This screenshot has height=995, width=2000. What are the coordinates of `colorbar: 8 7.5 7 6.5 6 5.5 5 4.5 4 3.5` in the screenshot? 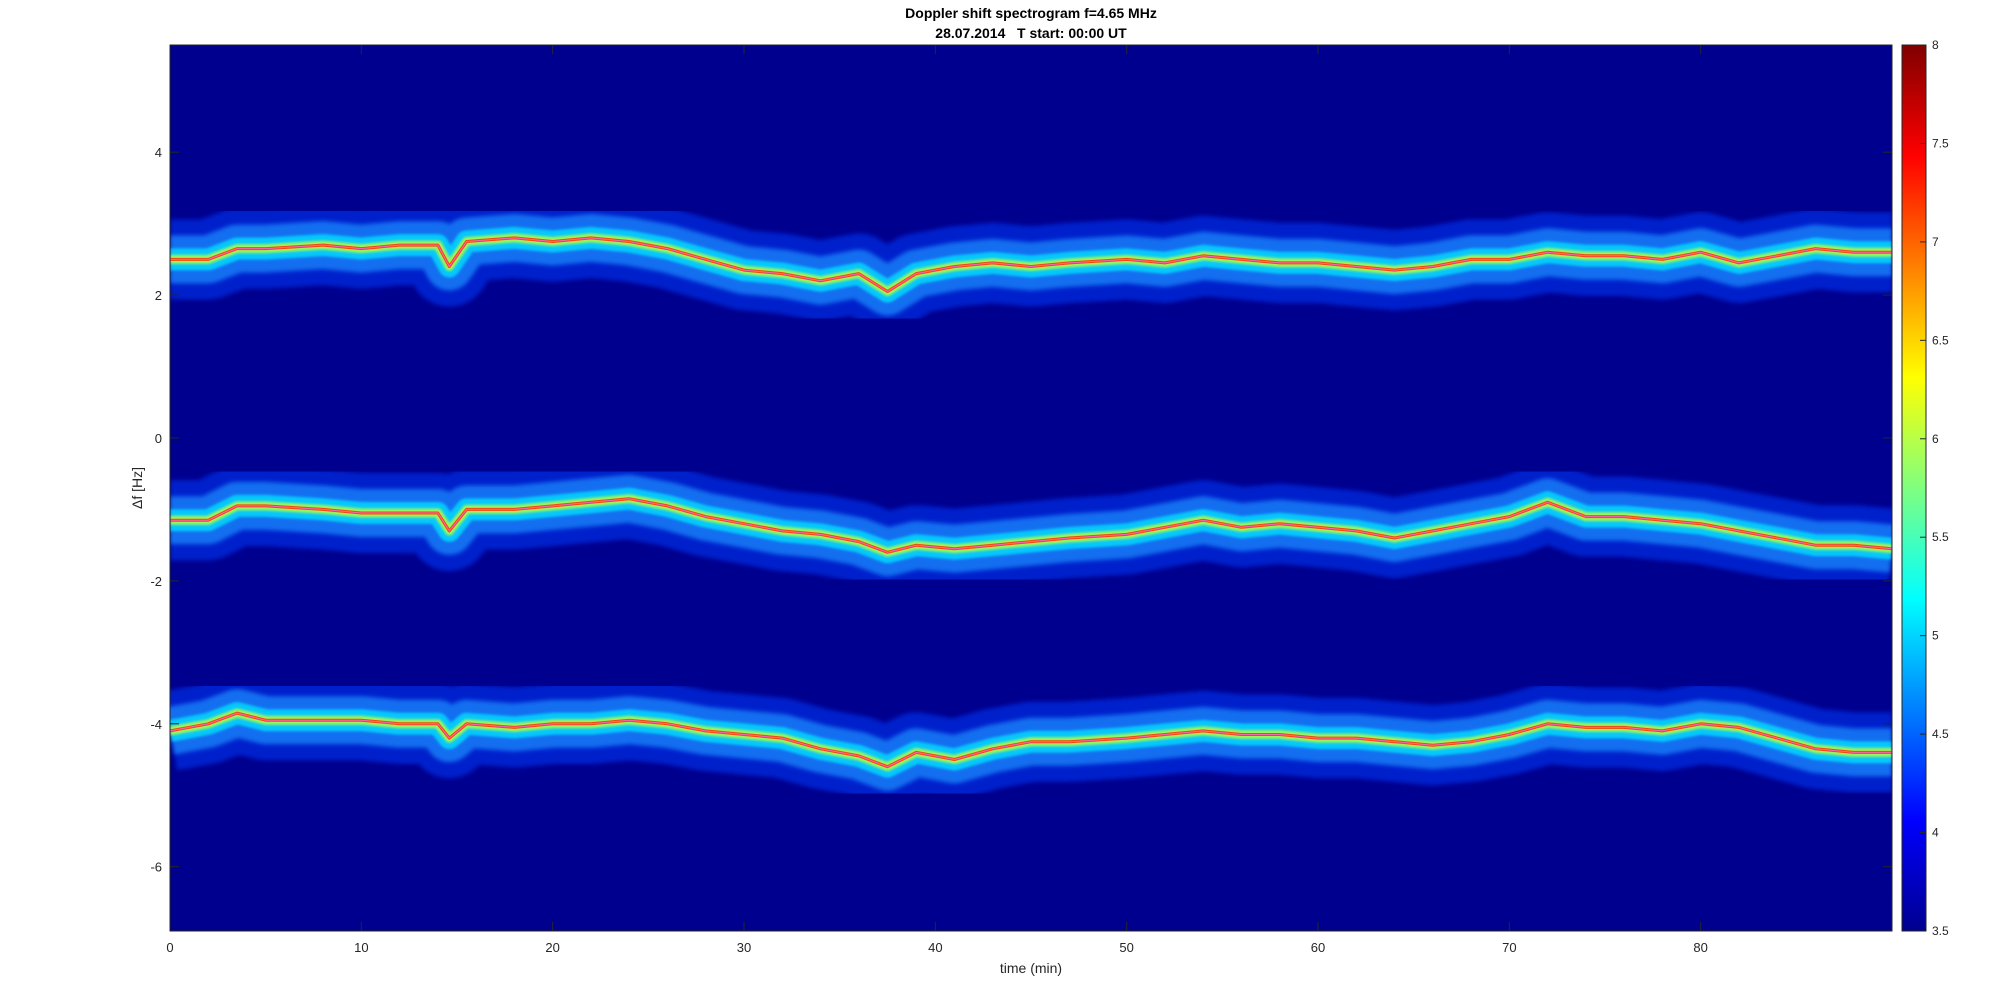 It's located at (1925, 488).